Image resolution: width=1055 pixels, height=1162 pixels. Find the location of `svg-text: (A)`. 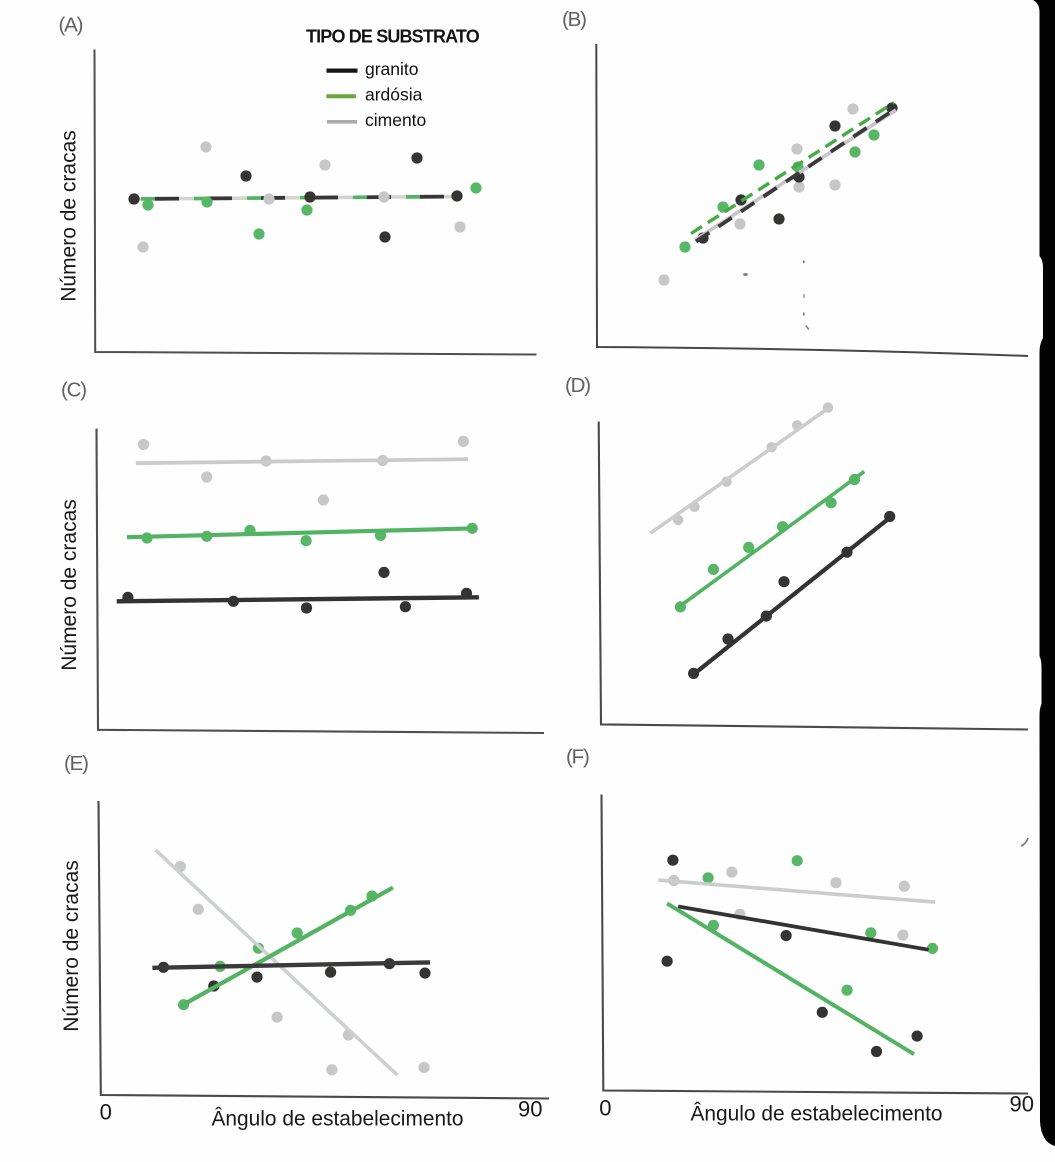

svg-text: (A) is located at coordinates (71, 25).